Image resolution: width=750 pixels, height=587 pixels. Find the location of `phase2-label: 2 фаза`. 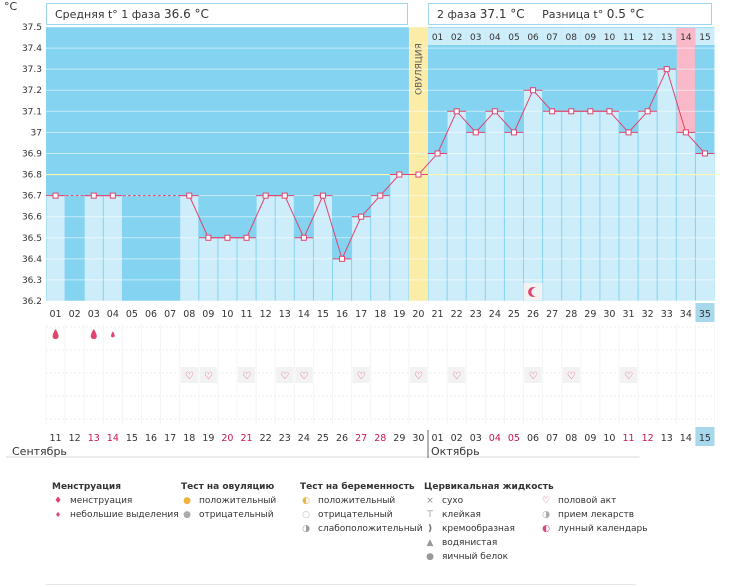

phase2-label: 2 фаза is located at coordinates (457, 14).